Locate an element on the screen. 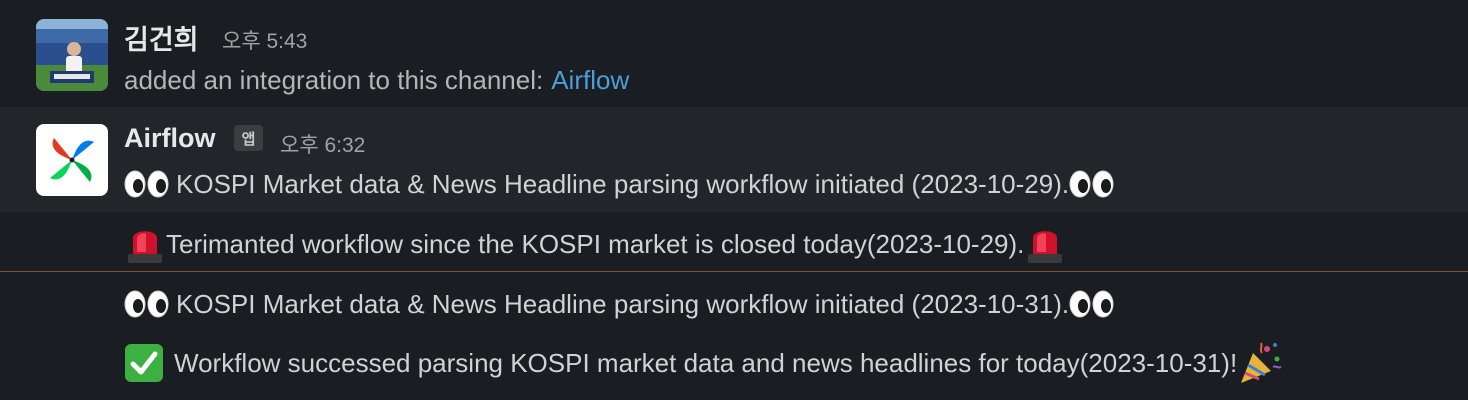  airflow-logo-icon is located at coordinates (72, 160).